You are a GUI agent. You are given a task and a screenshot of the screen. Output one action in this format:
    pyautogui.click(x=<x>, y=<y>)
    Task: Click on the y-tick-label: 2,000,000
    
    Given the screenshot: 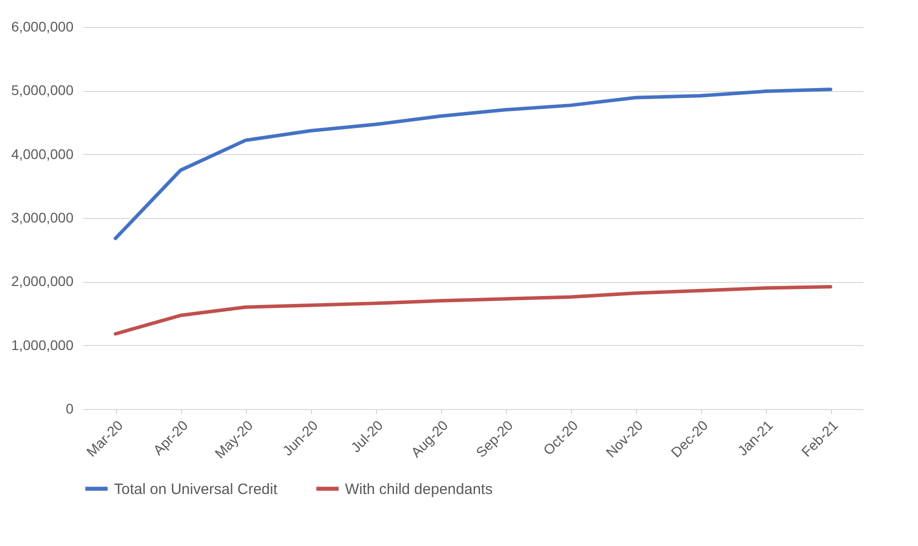 What is the action you would take?
    pyautogui.click(x=42, y=281)
    